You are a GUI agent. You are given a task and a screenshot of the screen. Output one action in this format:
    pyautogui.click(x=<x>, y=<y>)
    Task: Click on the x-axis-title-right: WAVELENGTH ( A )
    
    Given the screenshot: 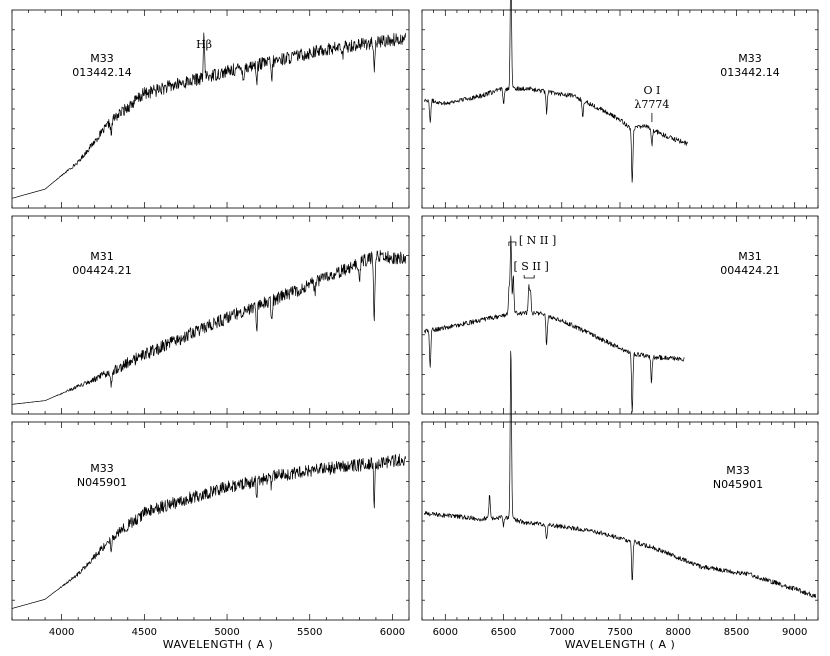 What is the action you would take?
    pyautogui.click(x=620, y=644)
    